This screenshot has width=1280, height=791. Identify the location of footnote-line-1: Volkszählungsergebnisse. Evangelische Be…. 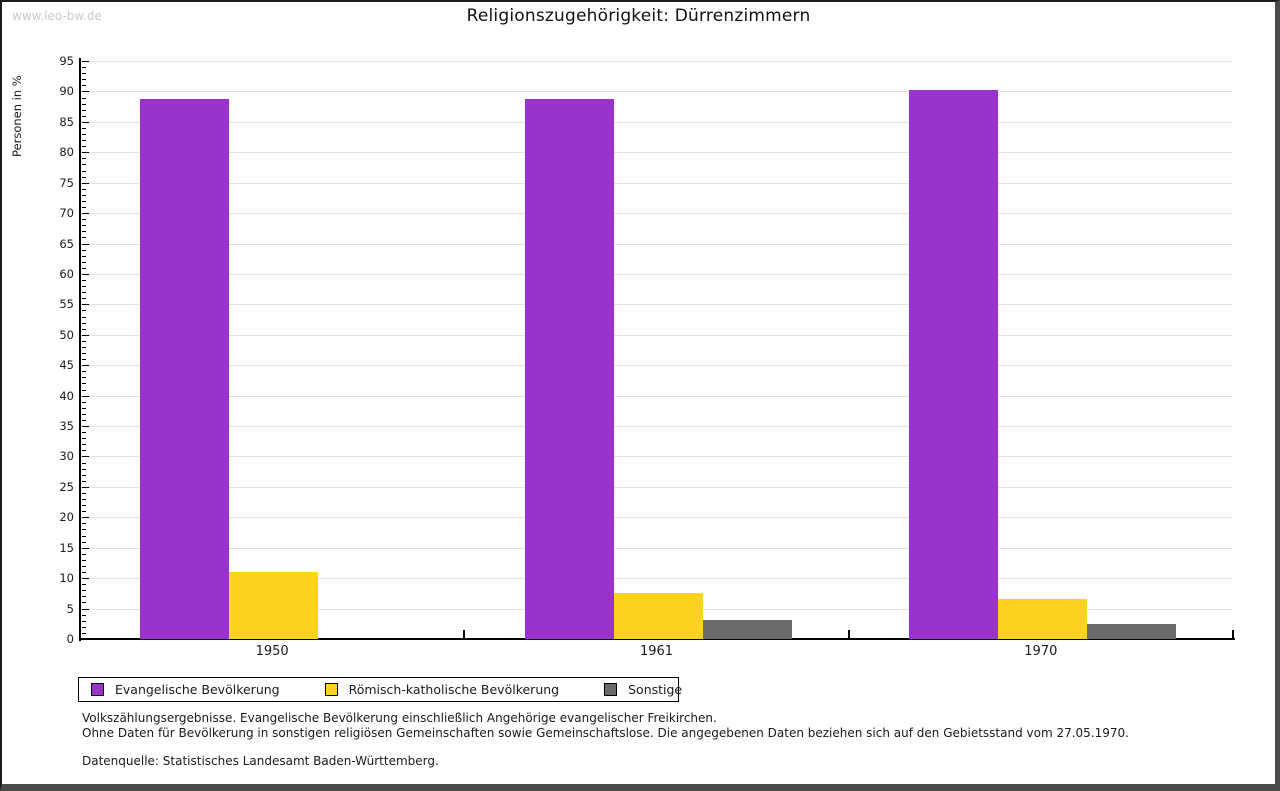
(399, 718).